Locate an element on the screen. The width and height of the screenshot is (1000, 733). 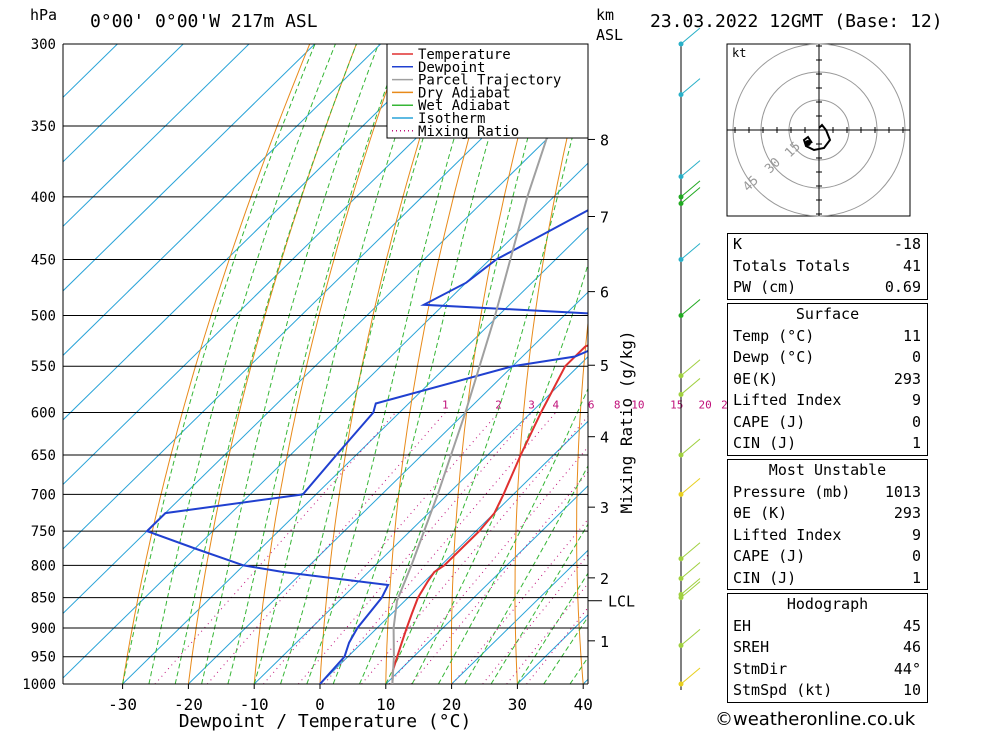
pressure-tick-label: 600 is located at coordinates (43, 413).